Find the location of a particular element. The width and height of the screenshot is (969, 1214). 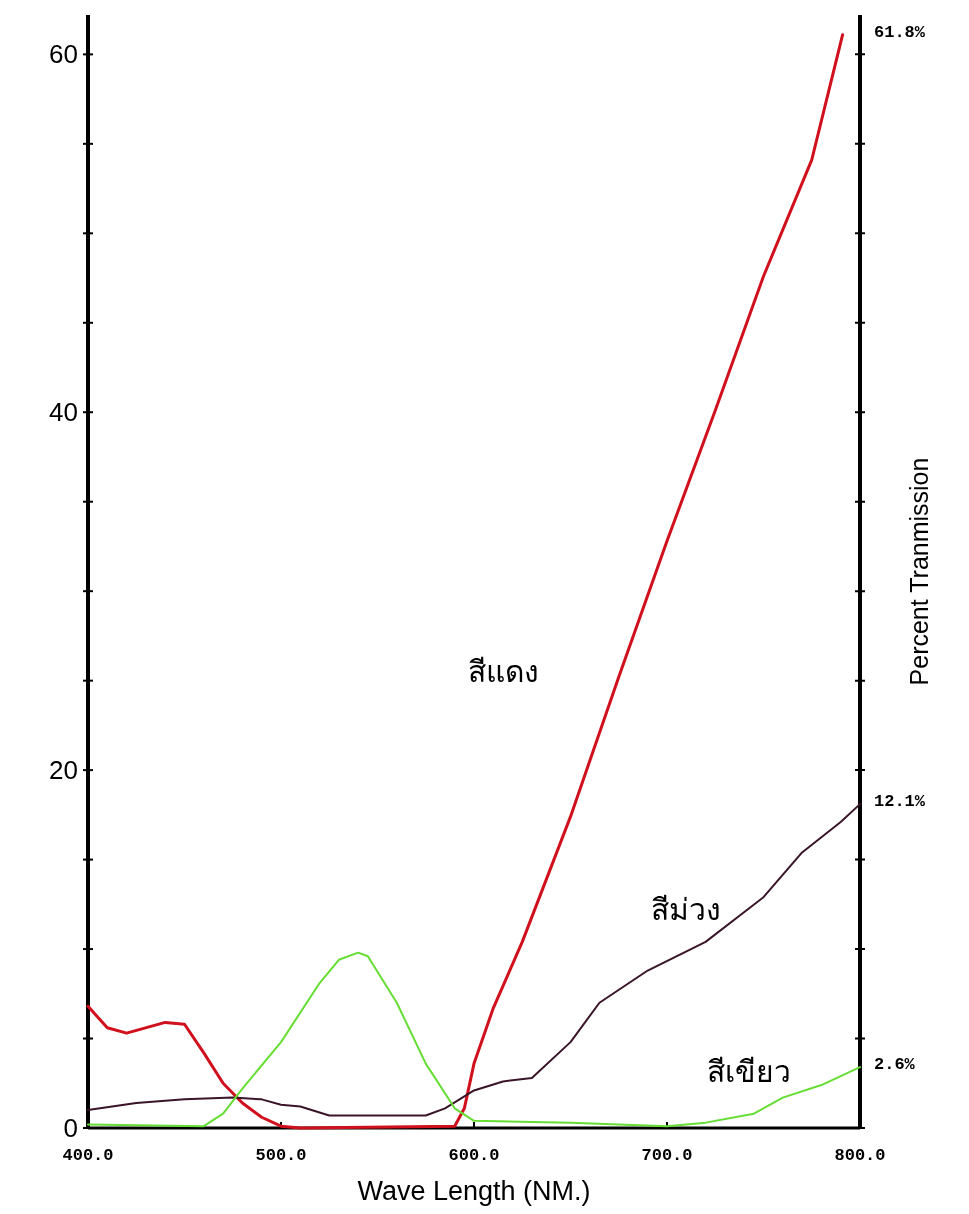

y-tick-label: 60 is located at coordinates (63, 54).